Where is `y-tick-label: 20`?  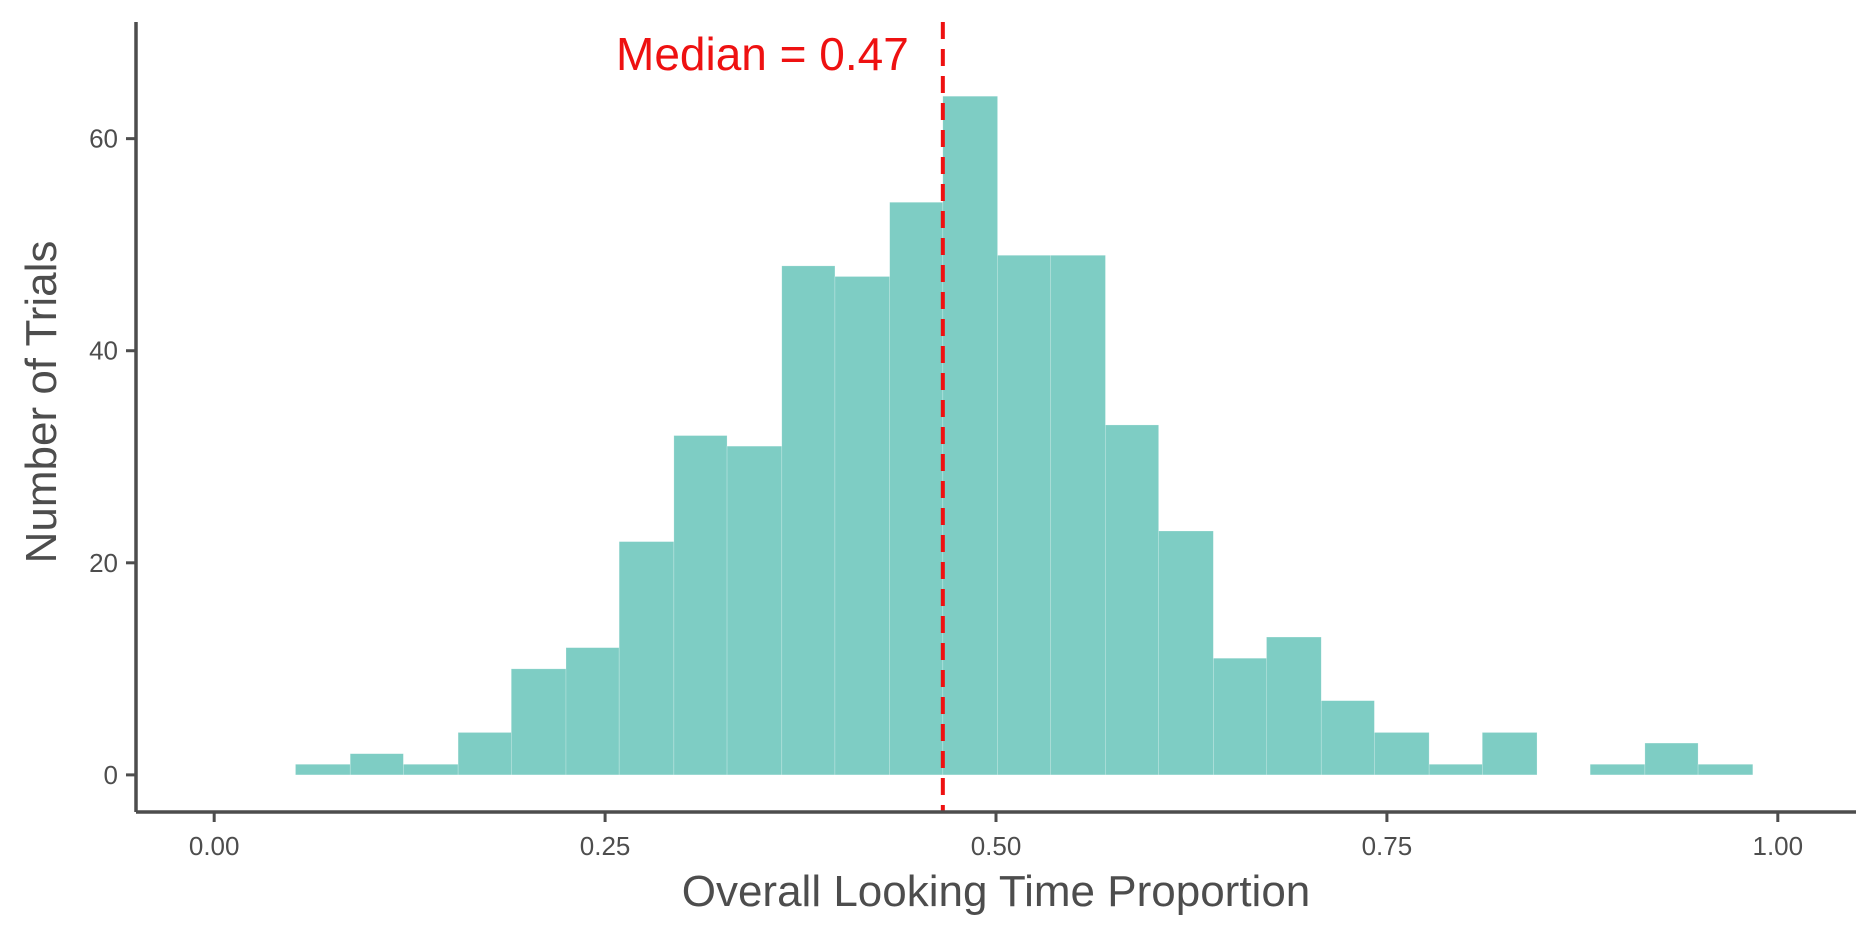
y-tick-label: 20 is located at coordinates (103, 563).